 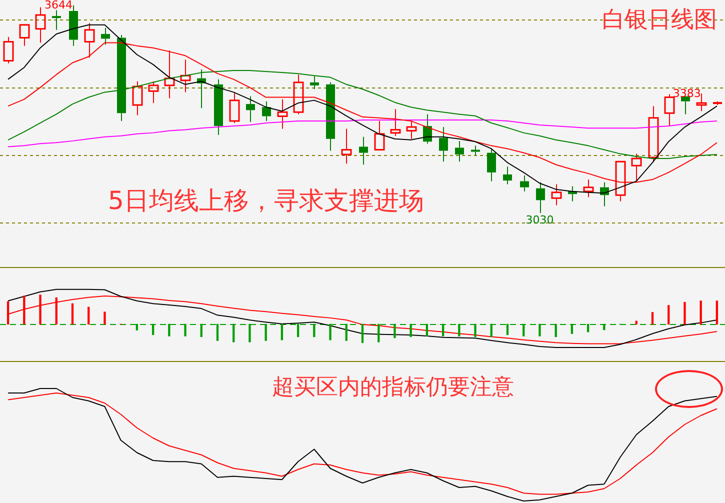 What do you see at coordinates (58, 6) in the screenshot?
I see `text: 3644` at bounding box center [58, 6].